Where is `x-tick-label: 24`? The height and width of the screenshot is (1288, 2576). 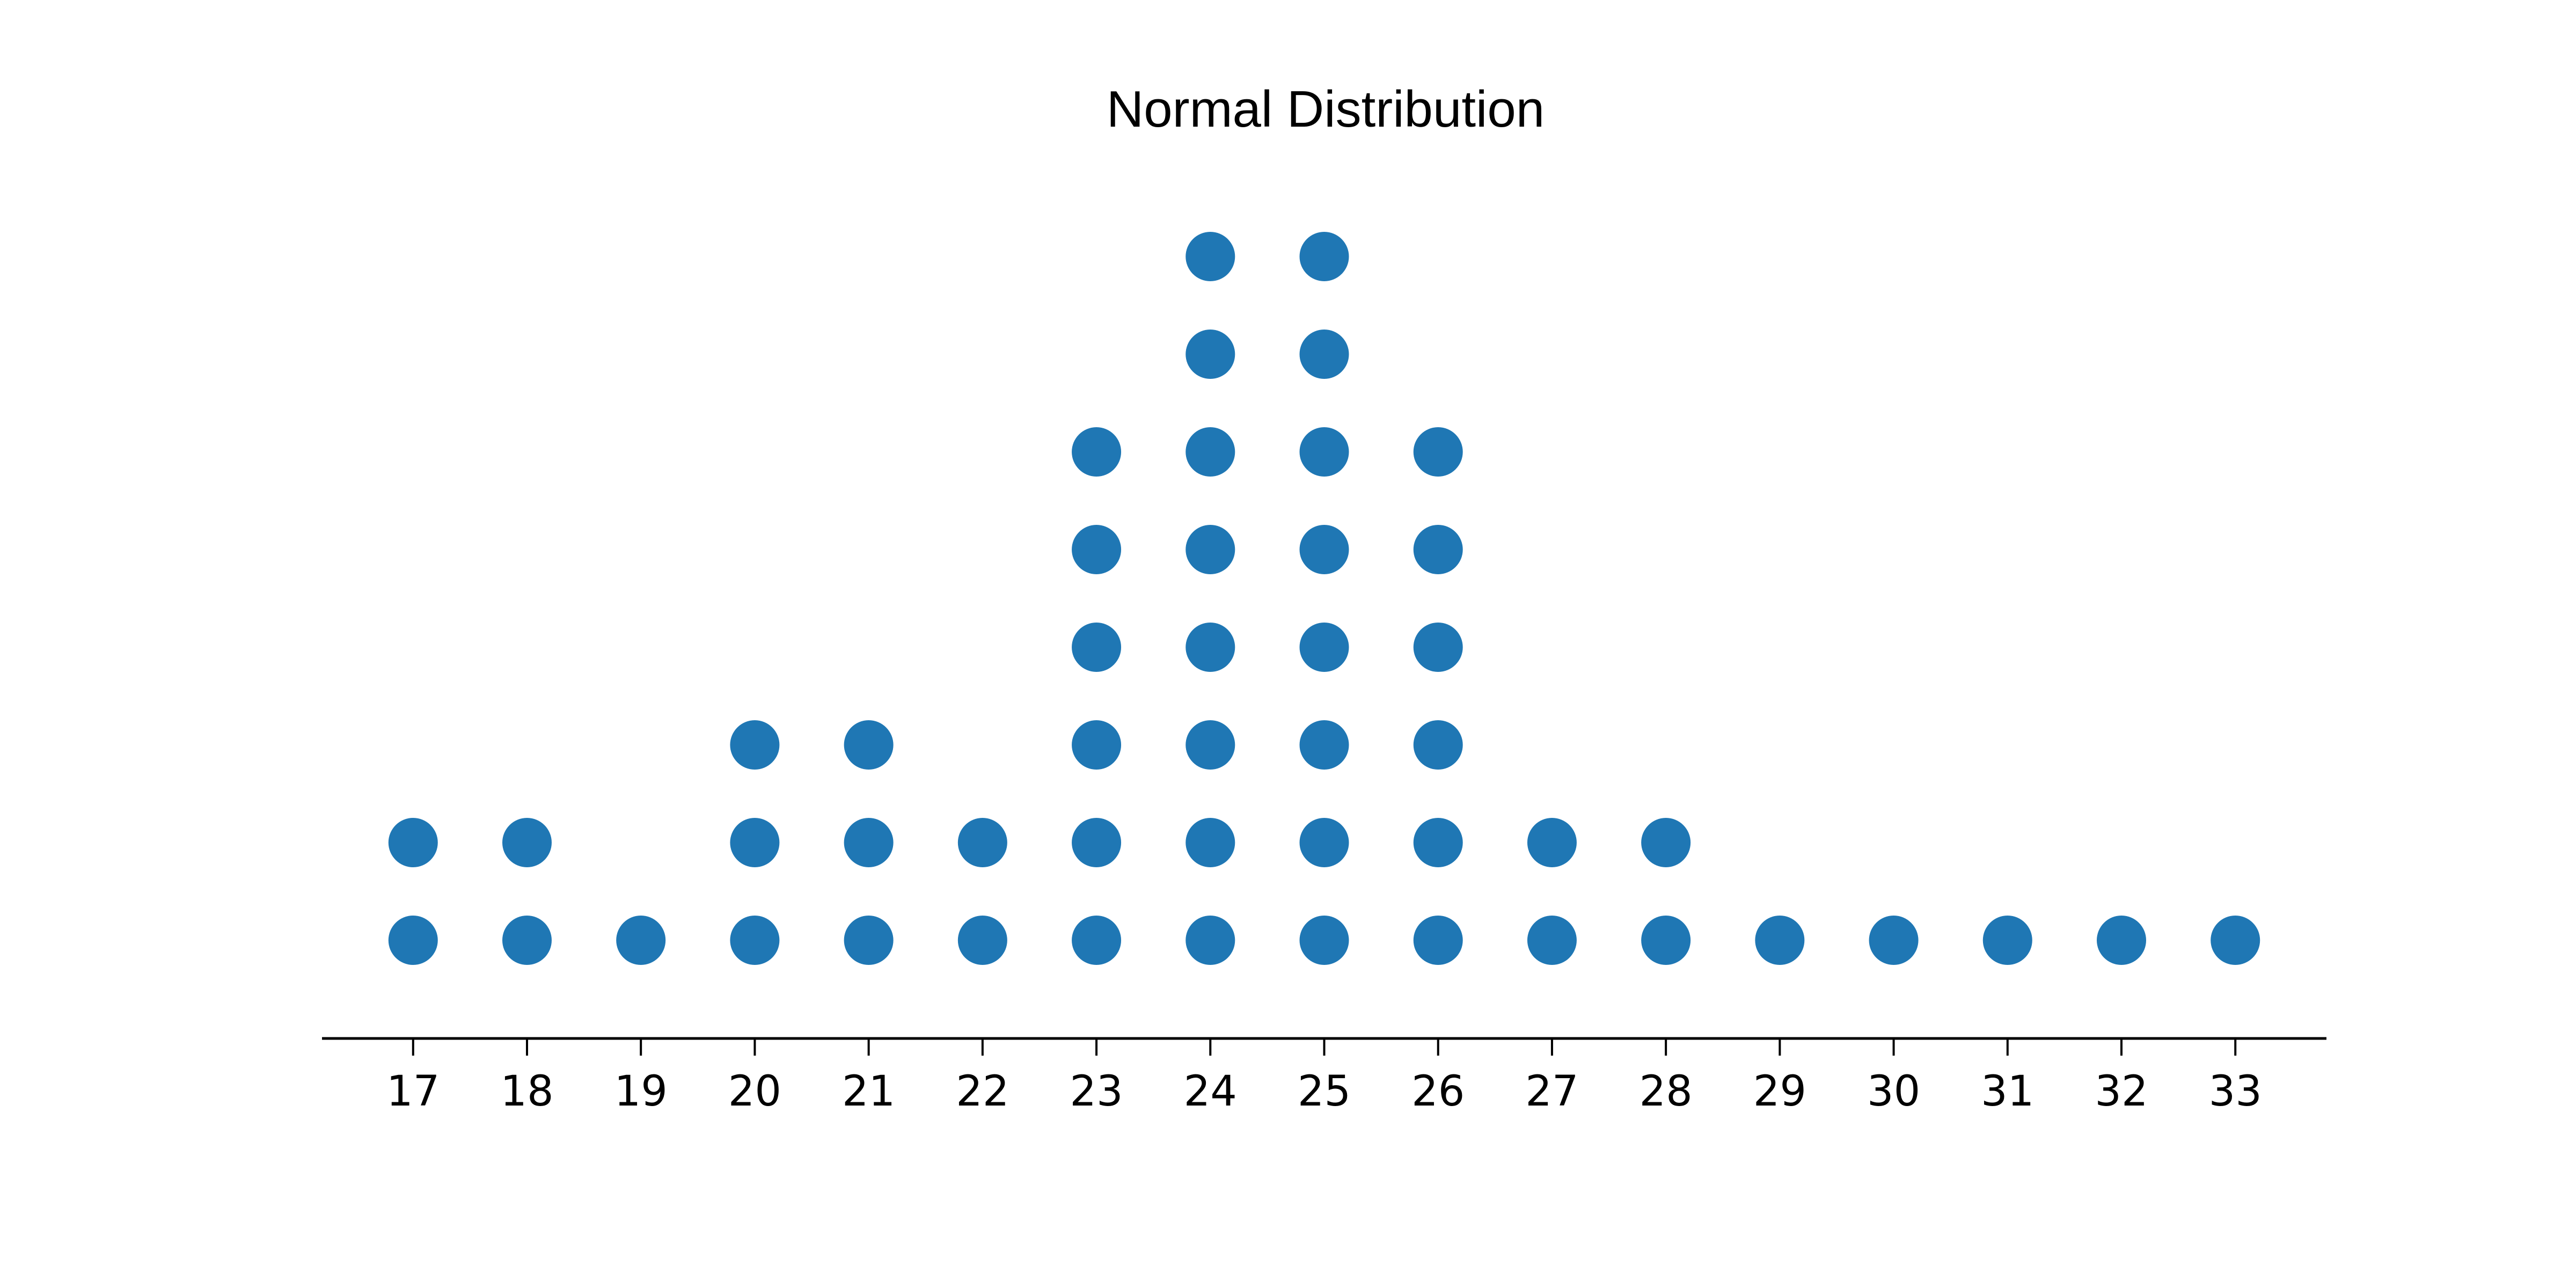 x-tick-label: 24 is located at coordinates (1210, 1091).